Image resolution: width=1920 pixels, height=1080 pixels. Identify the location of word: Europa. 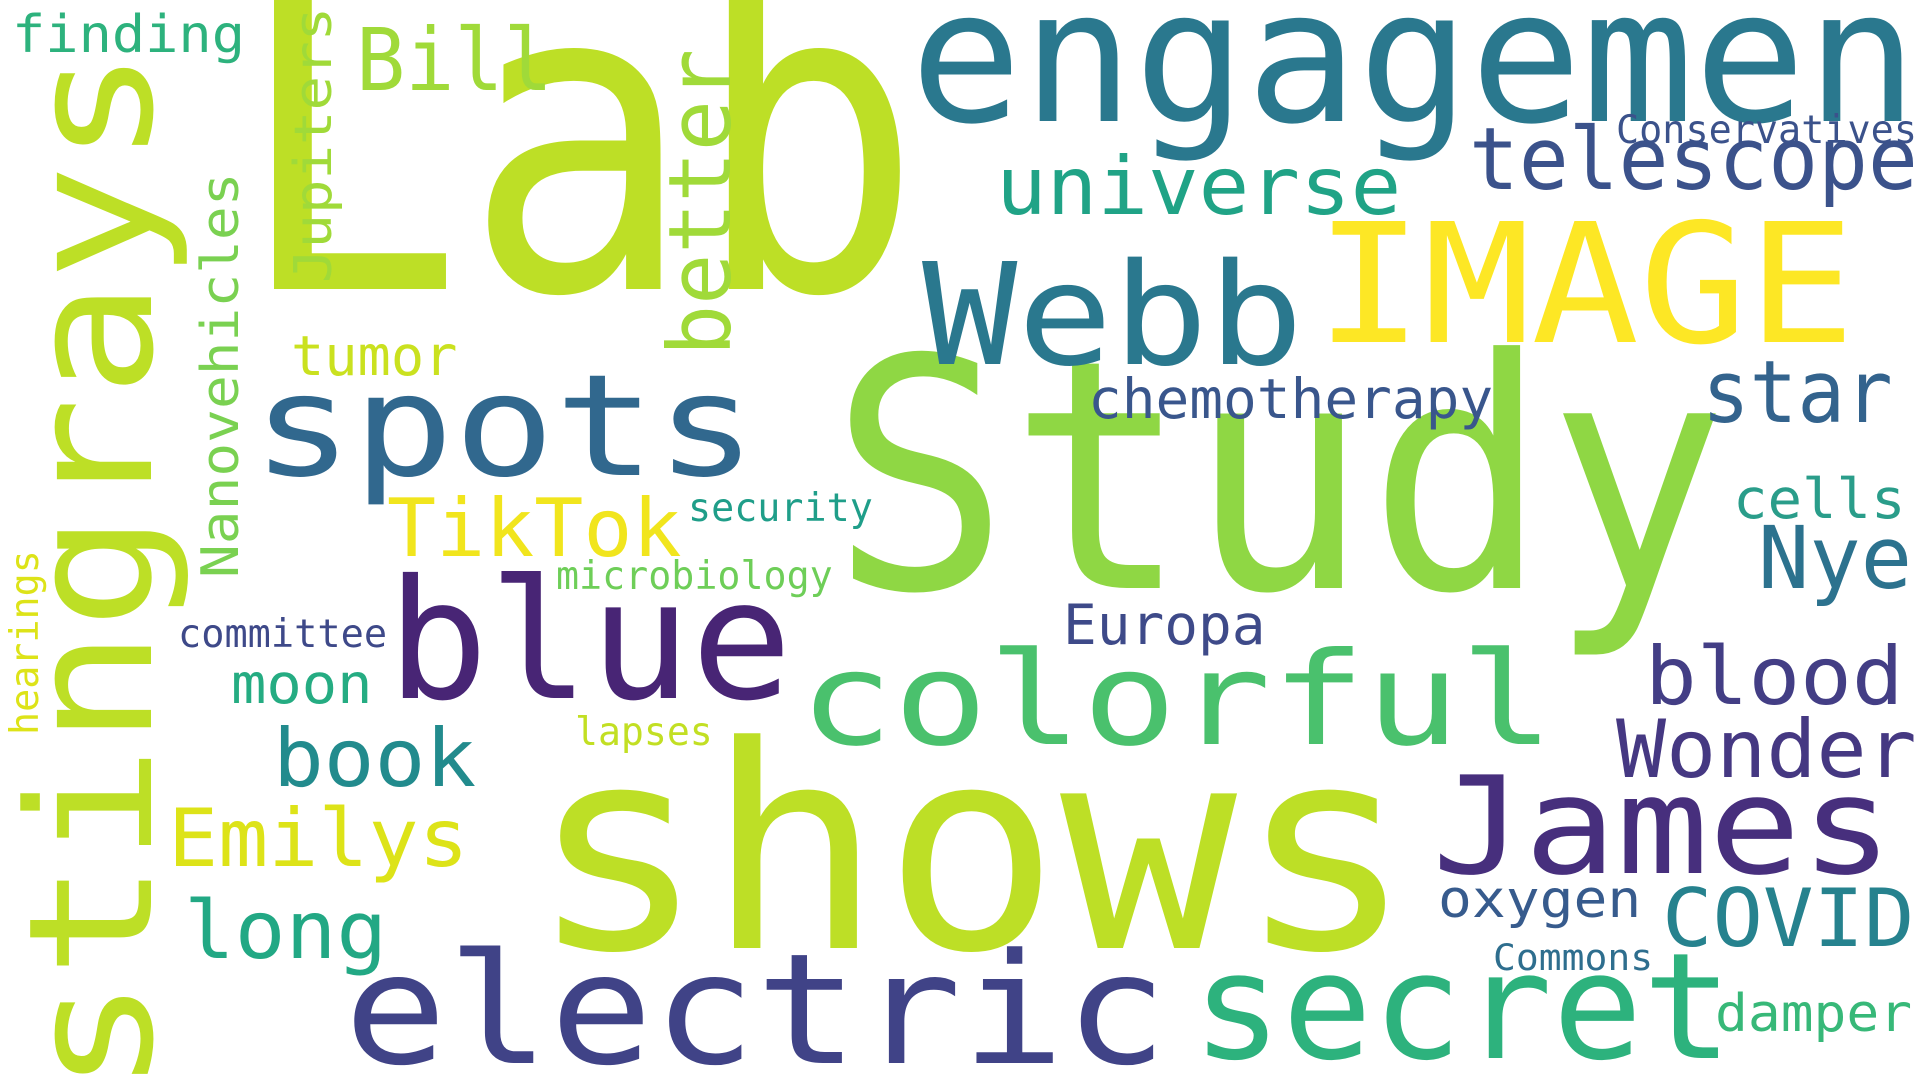
(1164, 625).